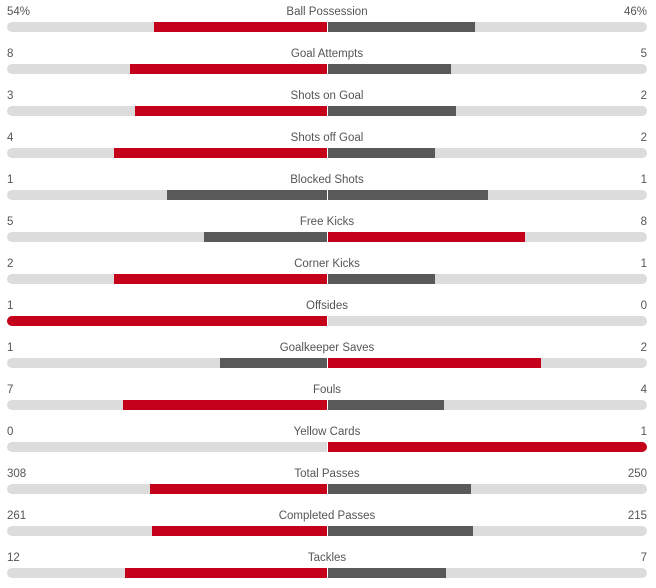 The image size is (656, 588). What do you see at coordinates (10, 390) in the screenshot?
I see `stat-home-value: 7` at bounding box center [10, 390].